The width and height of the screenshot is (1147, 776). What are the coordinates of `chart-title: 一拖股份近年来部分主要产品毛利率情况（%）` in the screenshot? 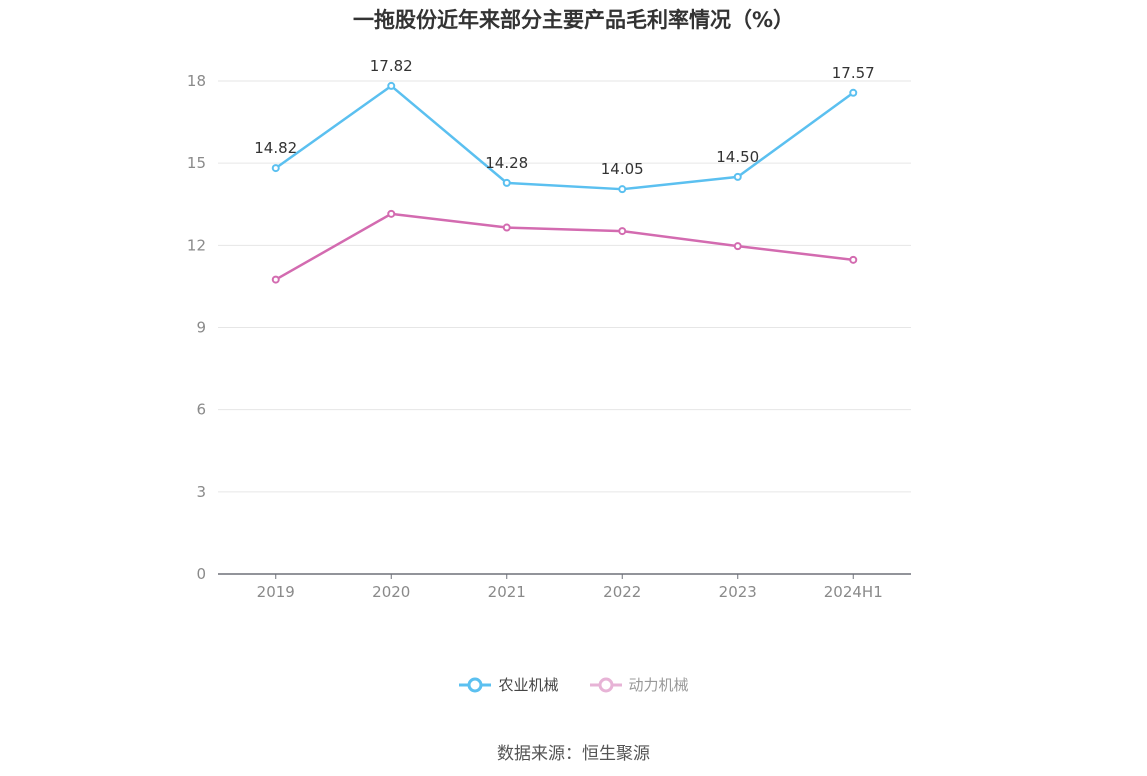 It's located at (573, 20).